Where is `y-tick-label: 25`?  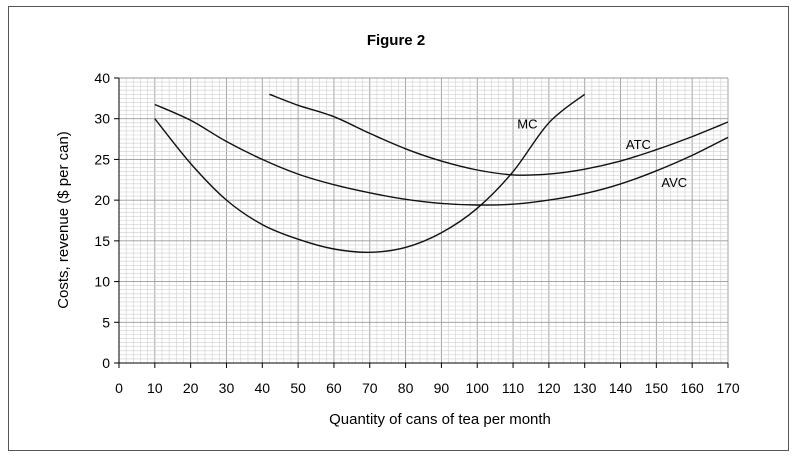
y-tick-label: 25 is located at coordinates (102, 159).